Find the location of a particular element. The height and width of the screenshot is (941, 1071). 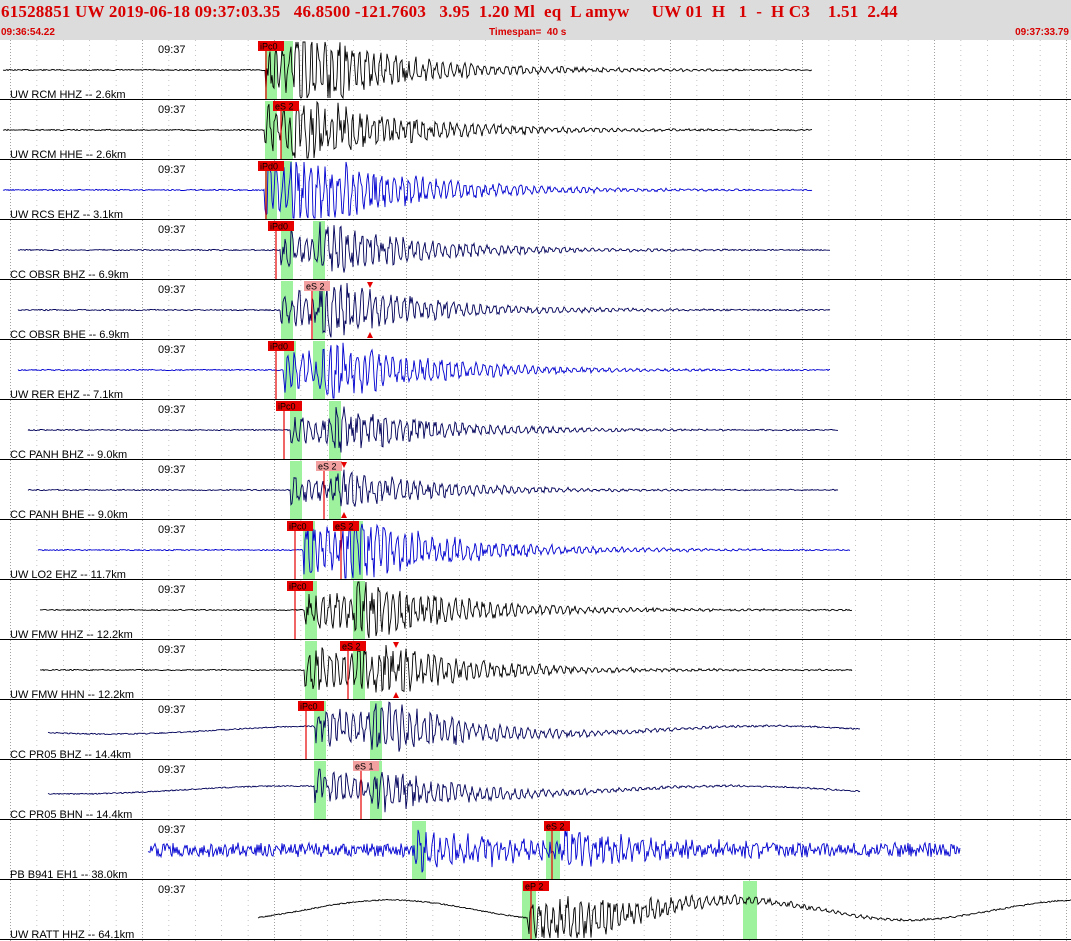

trace-row: 09:37 UW FMW HHN -- 12.2km eS 2 is located at coordinates (535, 671).